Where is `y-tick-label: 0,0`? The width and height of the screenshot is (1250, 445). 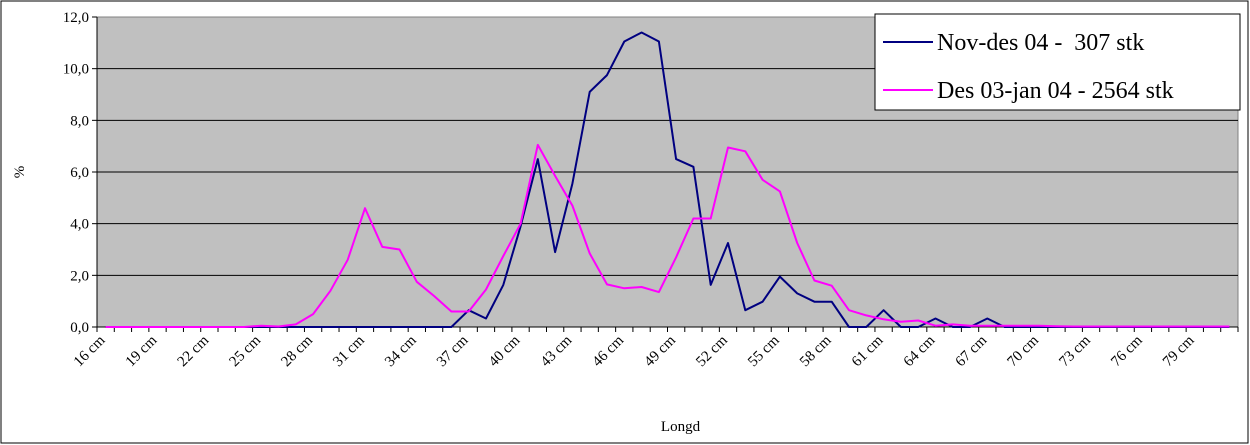 y-tick-label: 0,0 is located at coordinates (79, 328).